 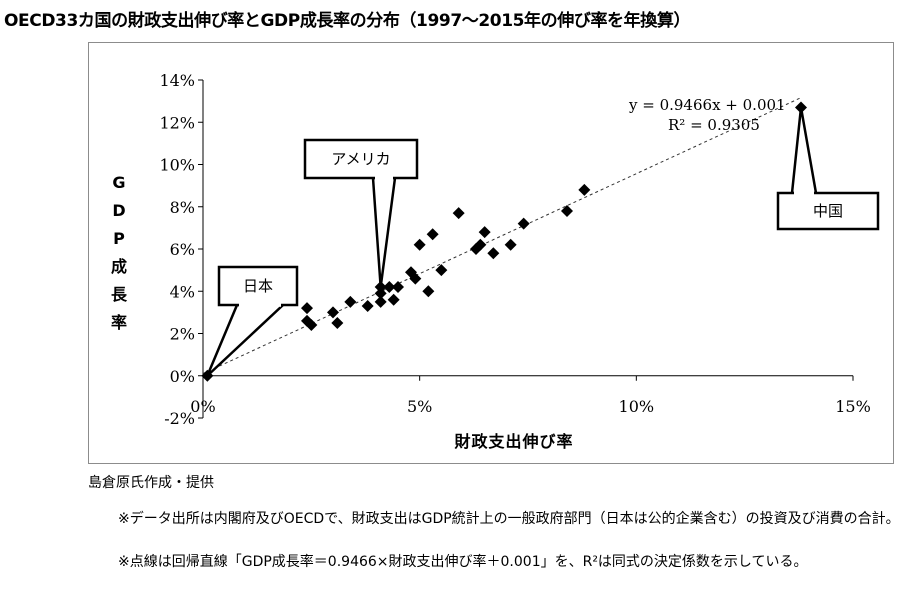 I want to click on credit-text: 島倉原氏作成・提供, so click(x=151, y=483).